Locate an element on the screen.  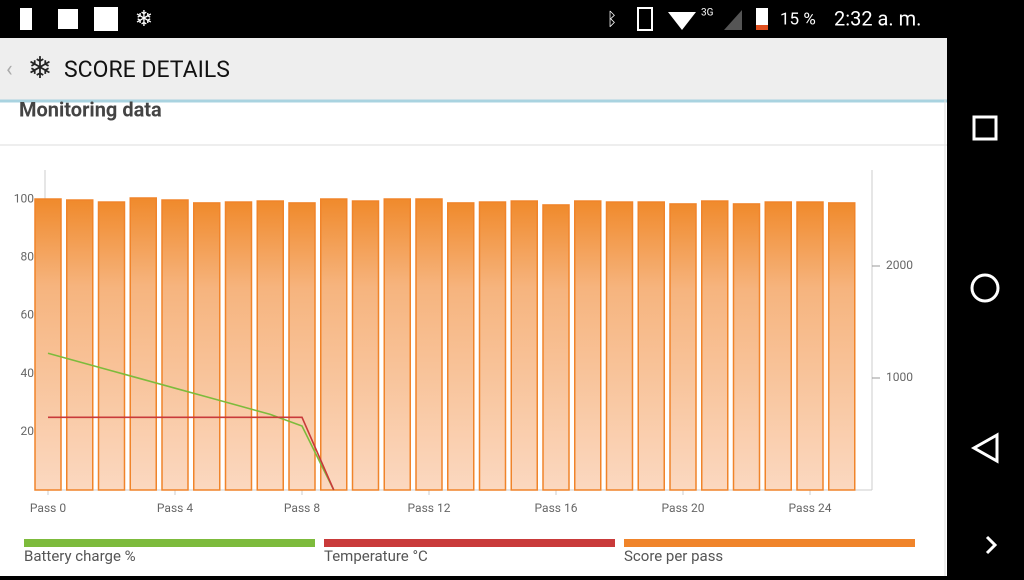
x-tick-label: Pass 16 is located at coordinates (556, 508).